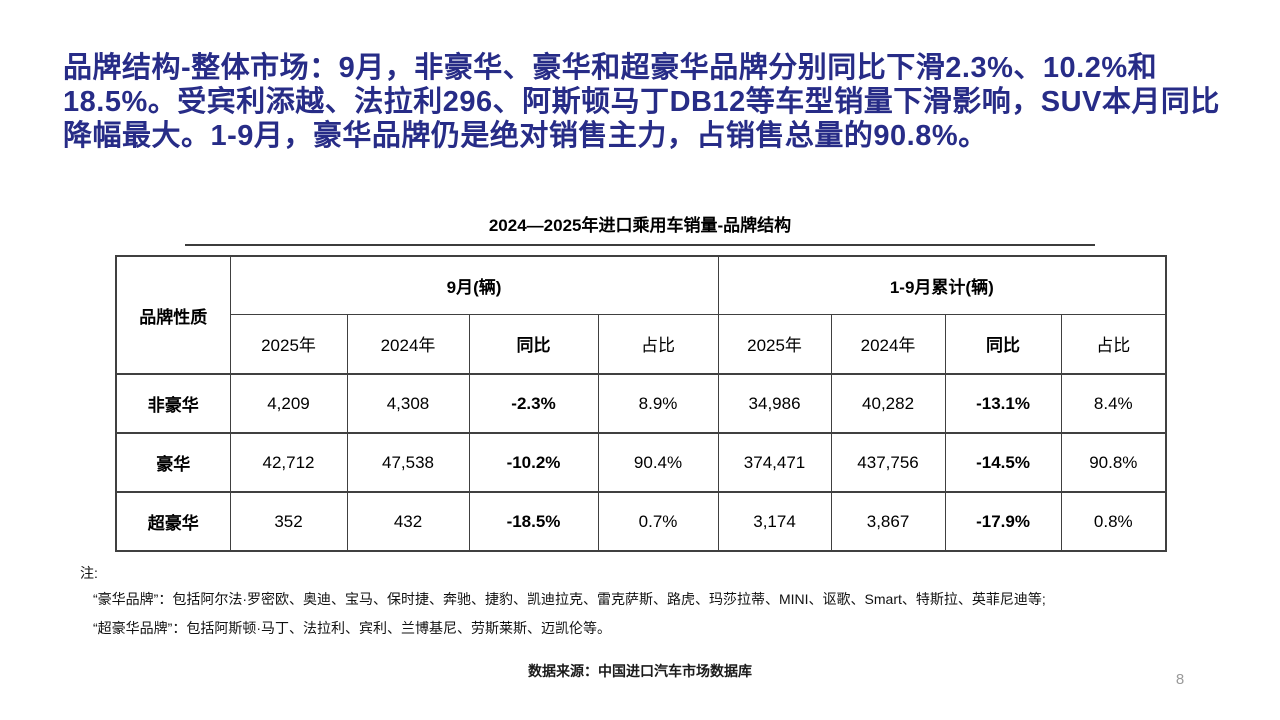 This screenshot has width=1280, height=720. Describe the element at coordinates (408, 403) in the screenshot. I see `table-cell: 4,308` at that location.